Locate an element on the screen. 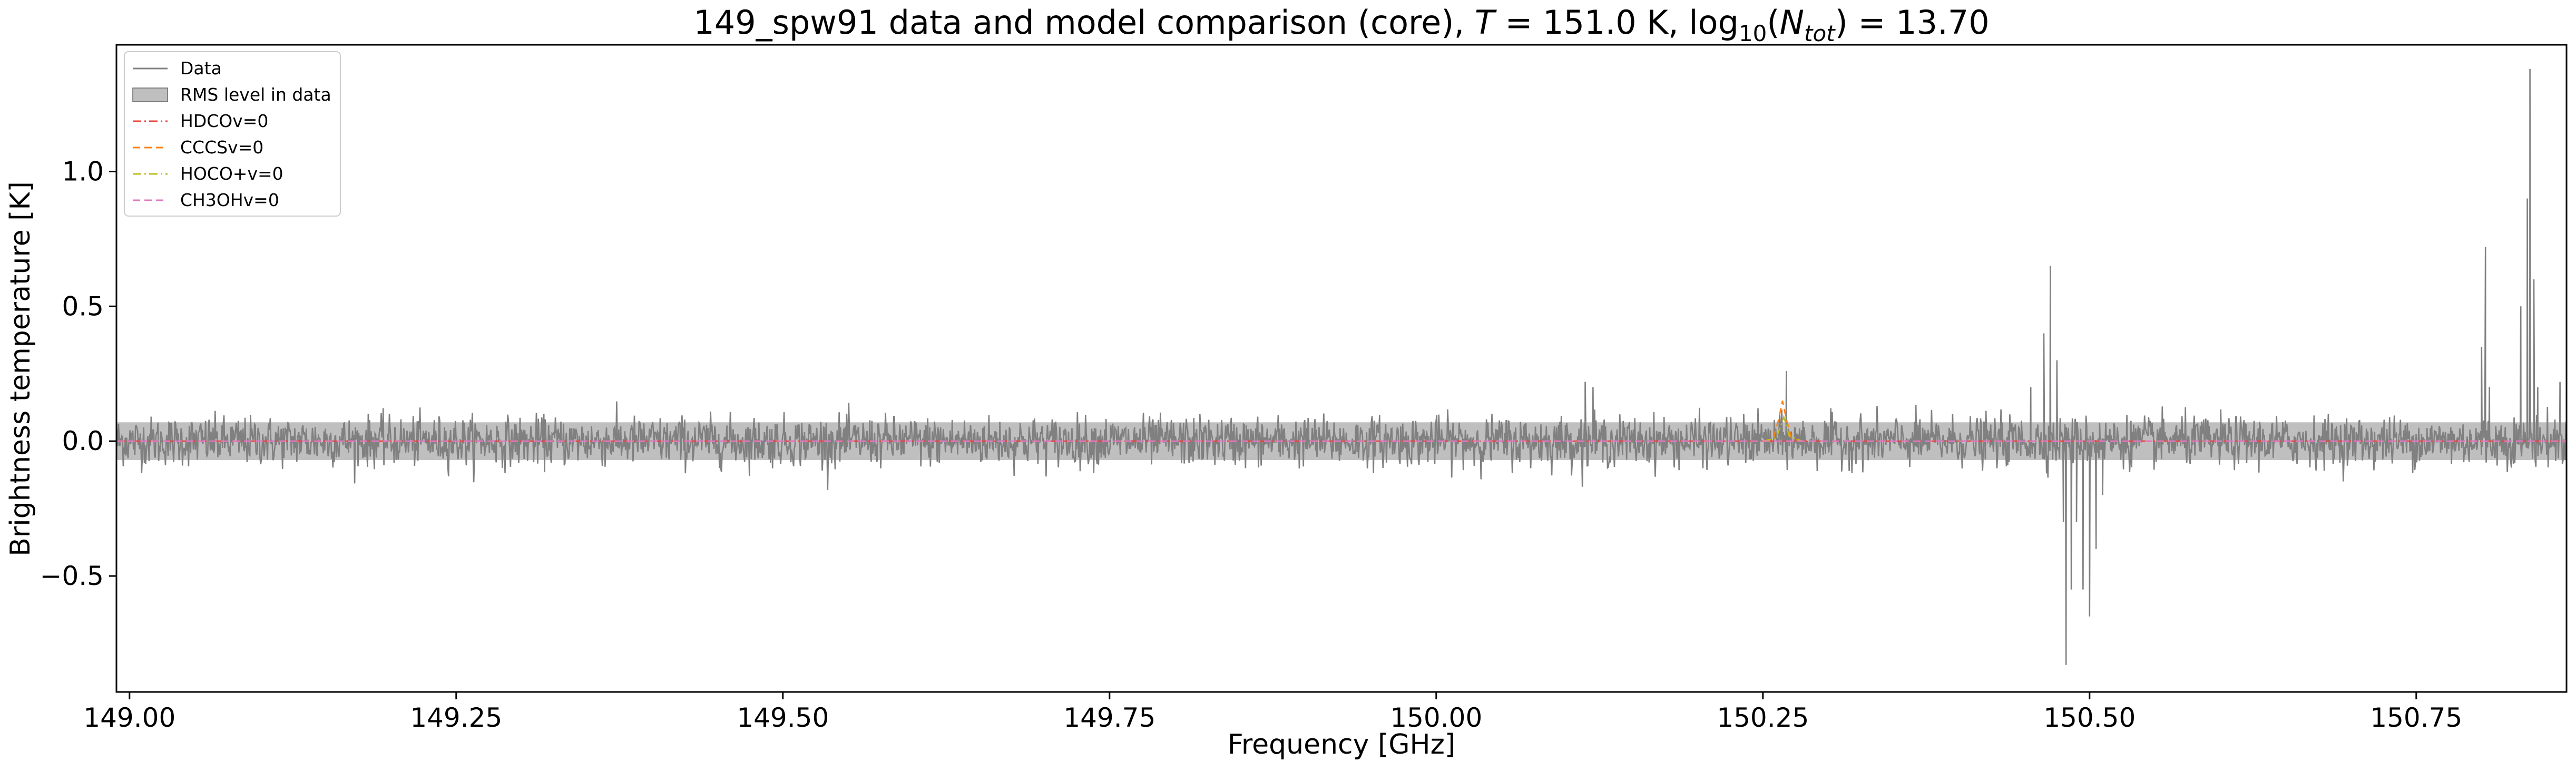 Image resolution: width=2576 pixels, height=771 pixels. x-axis-label: Frequency [GHz] is located at coordinates (1341, 744).